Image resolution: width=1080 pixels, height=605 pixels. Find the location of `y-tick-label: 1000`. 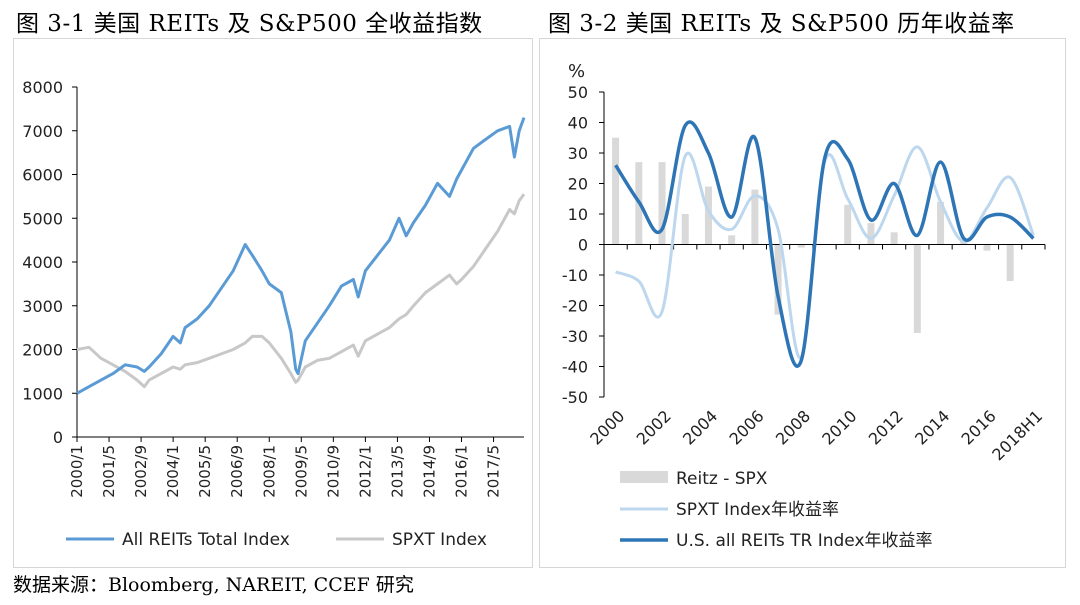

y-tick-label: 1000 is located at coordinates (42, 393).